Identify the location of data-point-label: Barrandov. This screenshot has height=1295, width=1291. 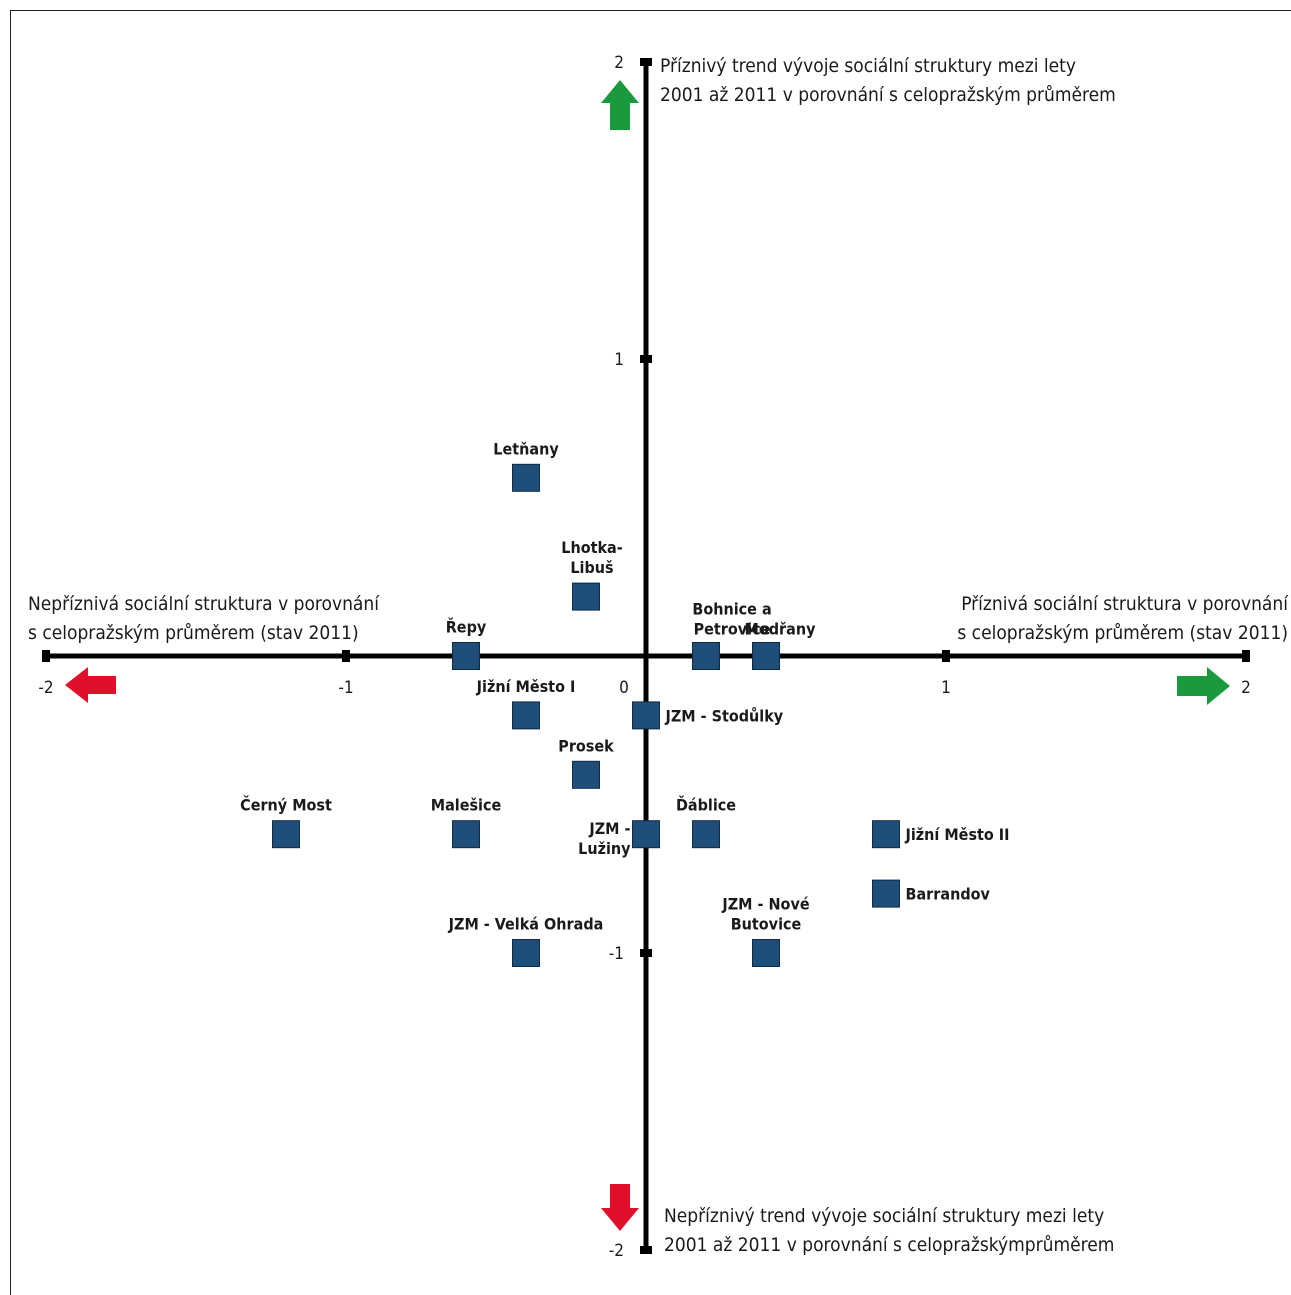
(948, 894).